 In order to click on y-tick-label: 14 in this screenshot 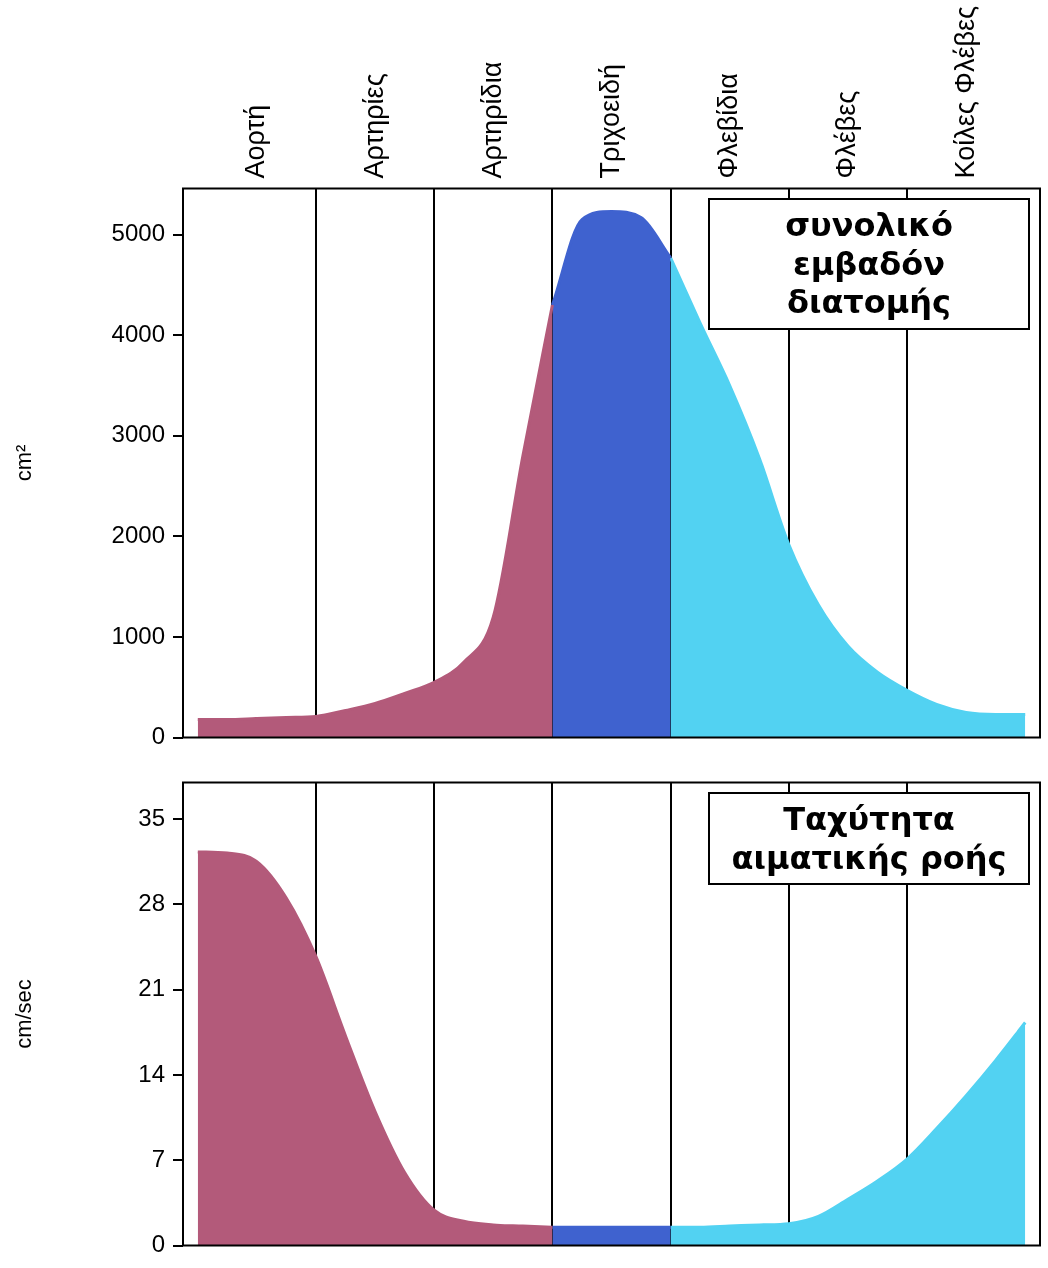, I will do `click(151, 1073)`.